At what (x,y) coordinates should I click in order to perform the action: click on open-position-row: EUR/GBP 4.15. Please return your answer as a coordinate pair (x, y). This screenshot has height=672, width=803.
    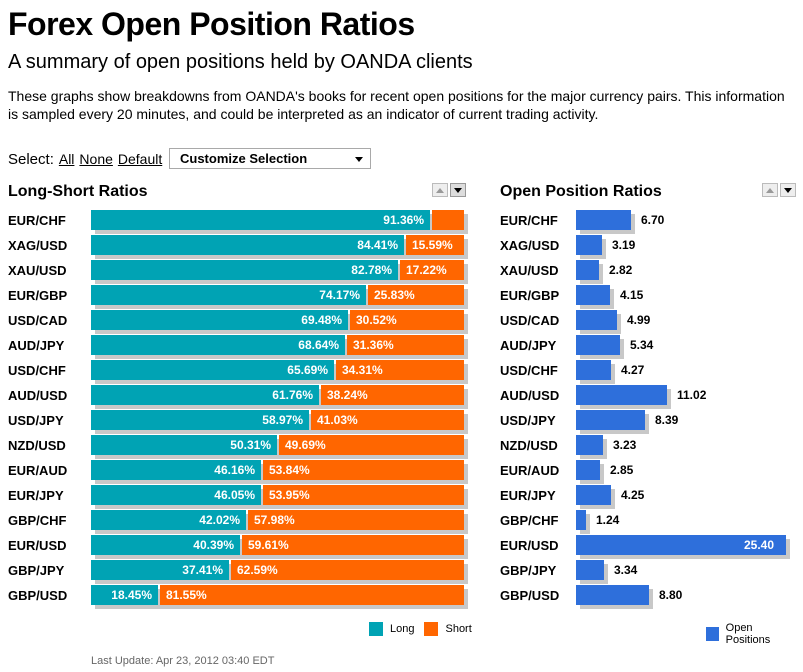
    Looking at the image, I should click on (649, 297).